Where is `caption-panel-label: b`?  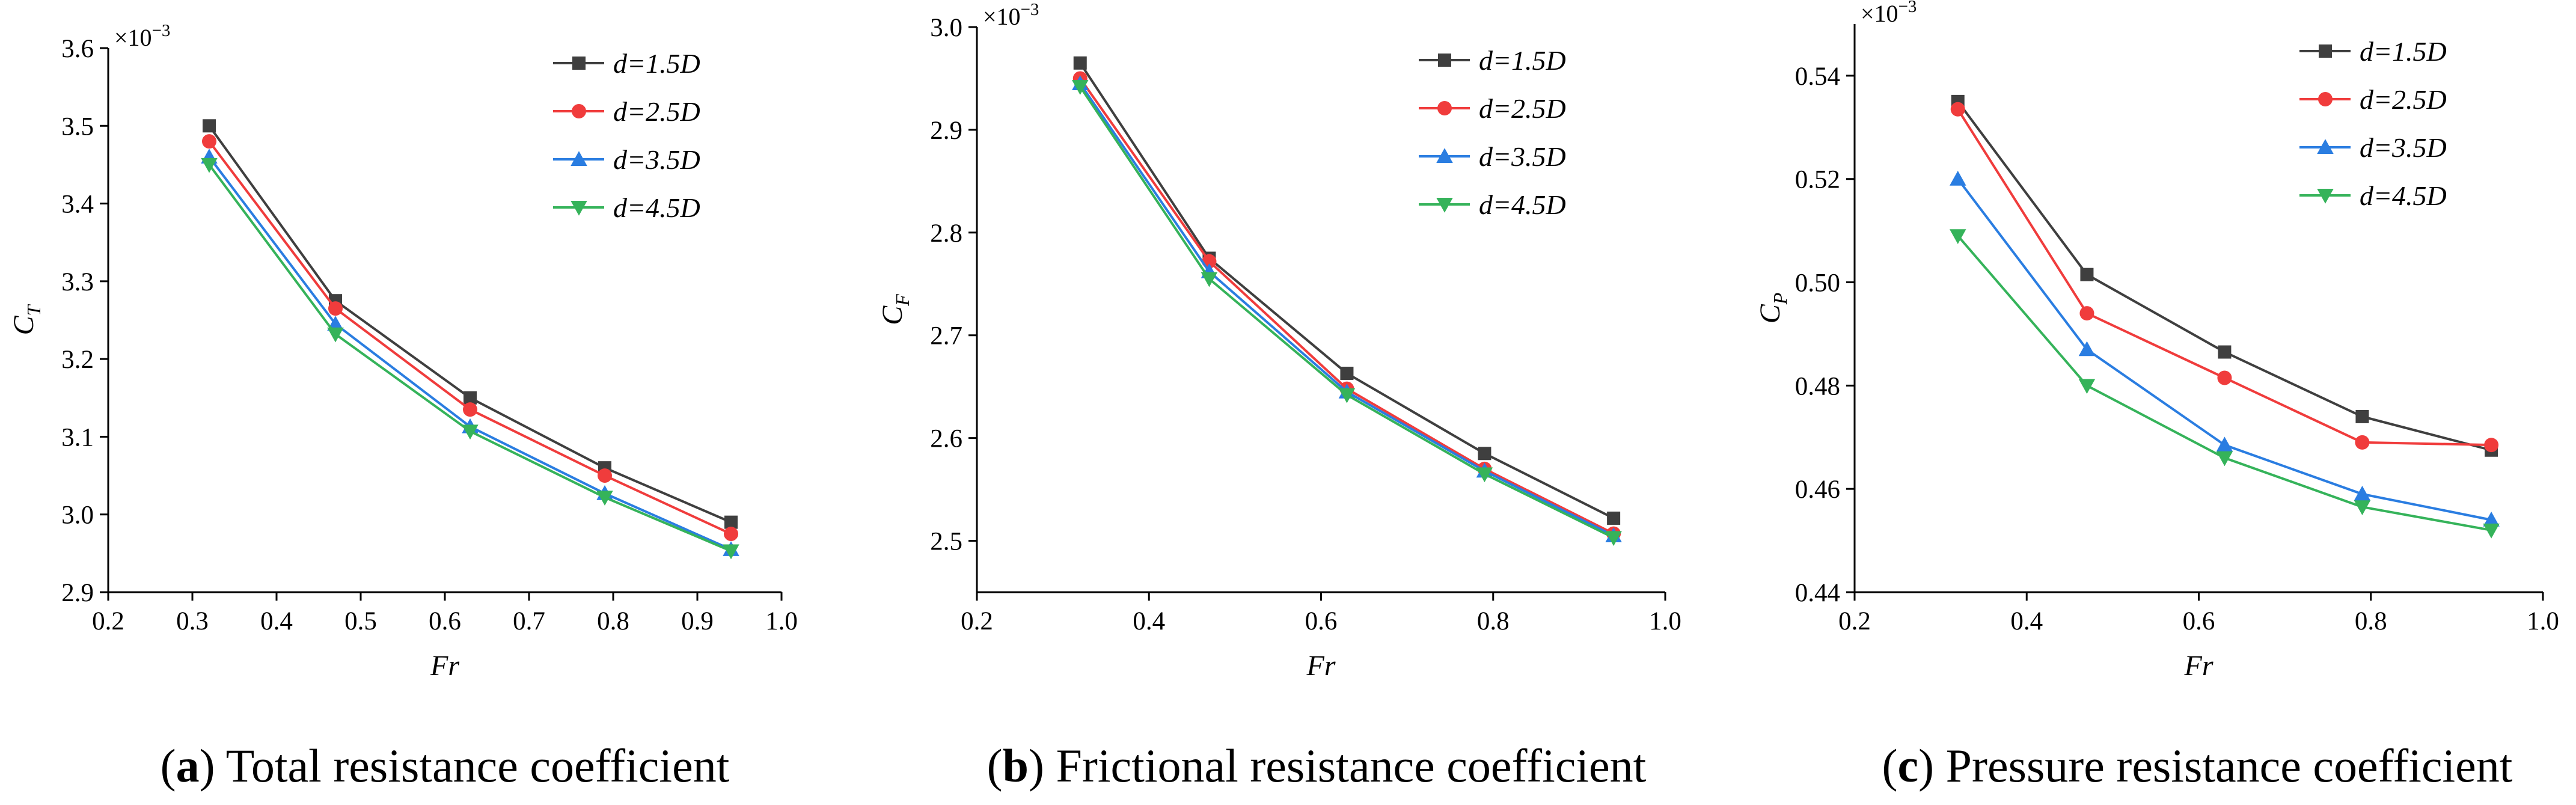
caption-panel-label: b is located at coordinates (1016, 765).